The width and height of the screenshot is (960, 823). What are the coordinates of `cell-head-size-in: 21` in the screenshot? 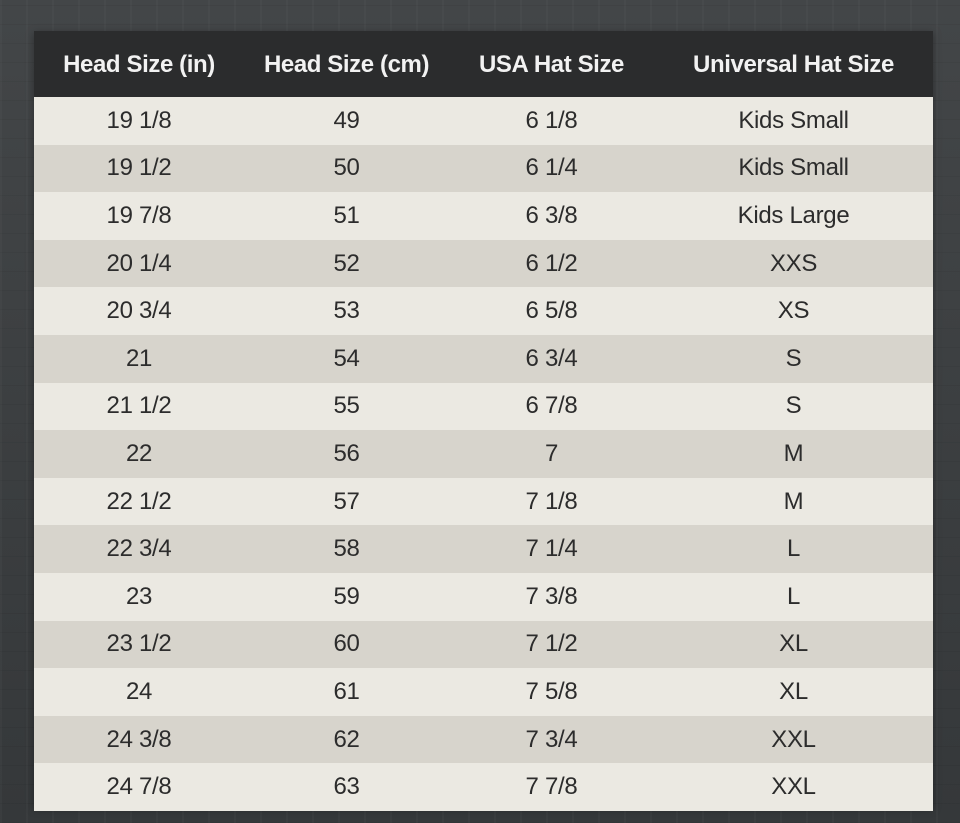 It's located at (139, 358).